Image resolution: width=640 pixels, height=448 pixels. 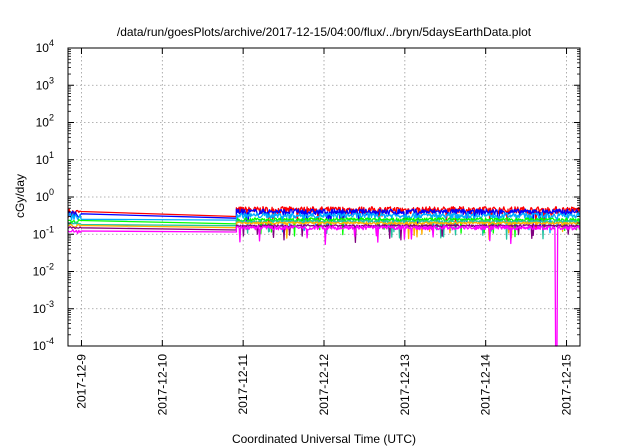 What do you see at coordinates (50, 229) in the screenshot?
I see `y-tick-exponent: -1` at bounding box center [50, 229].